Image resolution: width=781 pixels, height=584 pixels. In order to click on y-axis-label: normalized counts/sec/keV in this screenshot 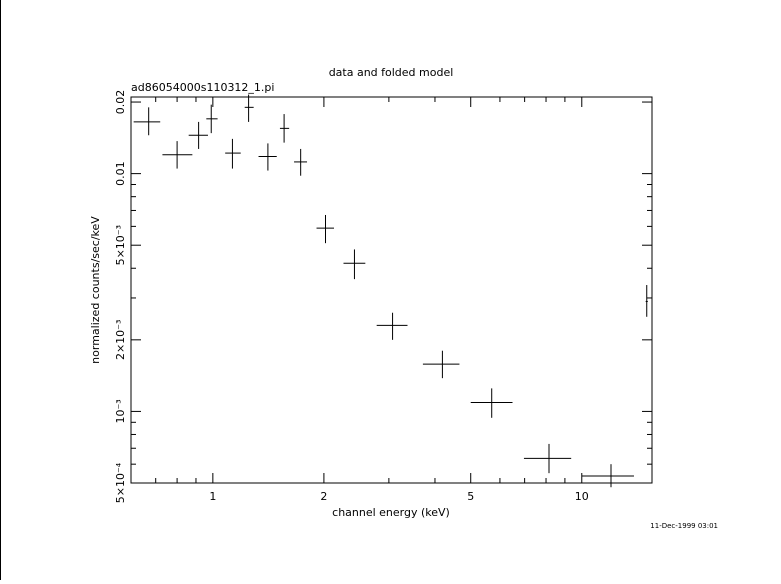, I will do `click(95, 290)`.